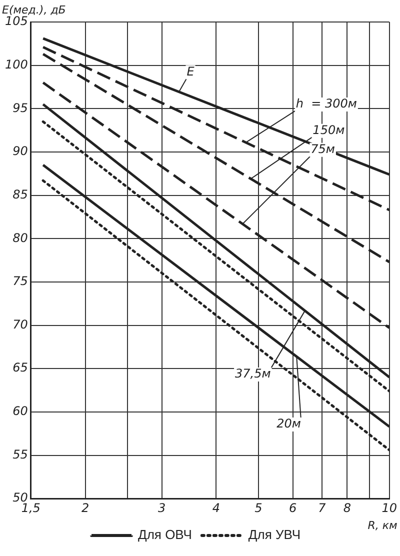  Describe the element at coordinates (190, 71) in the screenshot. I see `annotation: E` at that location.